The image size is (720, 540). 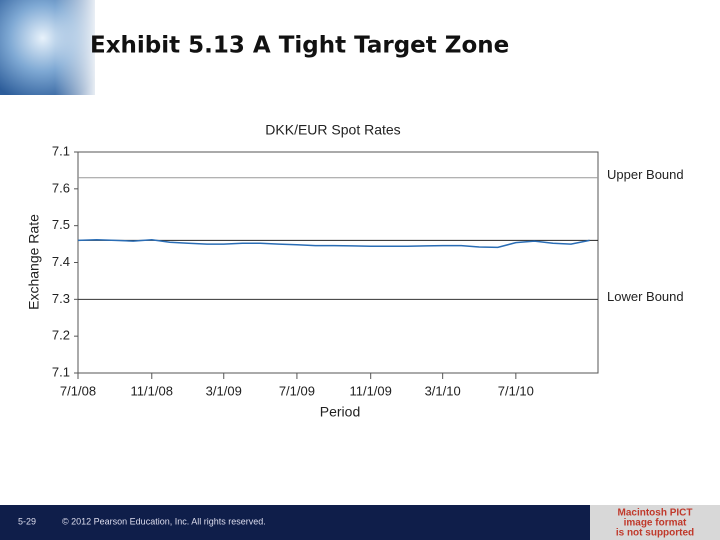 I want to click on y-tick-label: 7.3, so click(x=61, y=298).